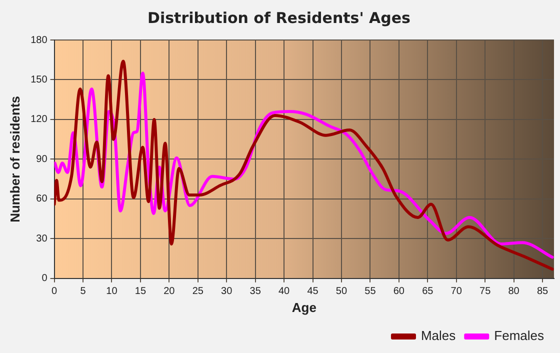  I want to click on x-tick-label: 75, so click(486, 292).